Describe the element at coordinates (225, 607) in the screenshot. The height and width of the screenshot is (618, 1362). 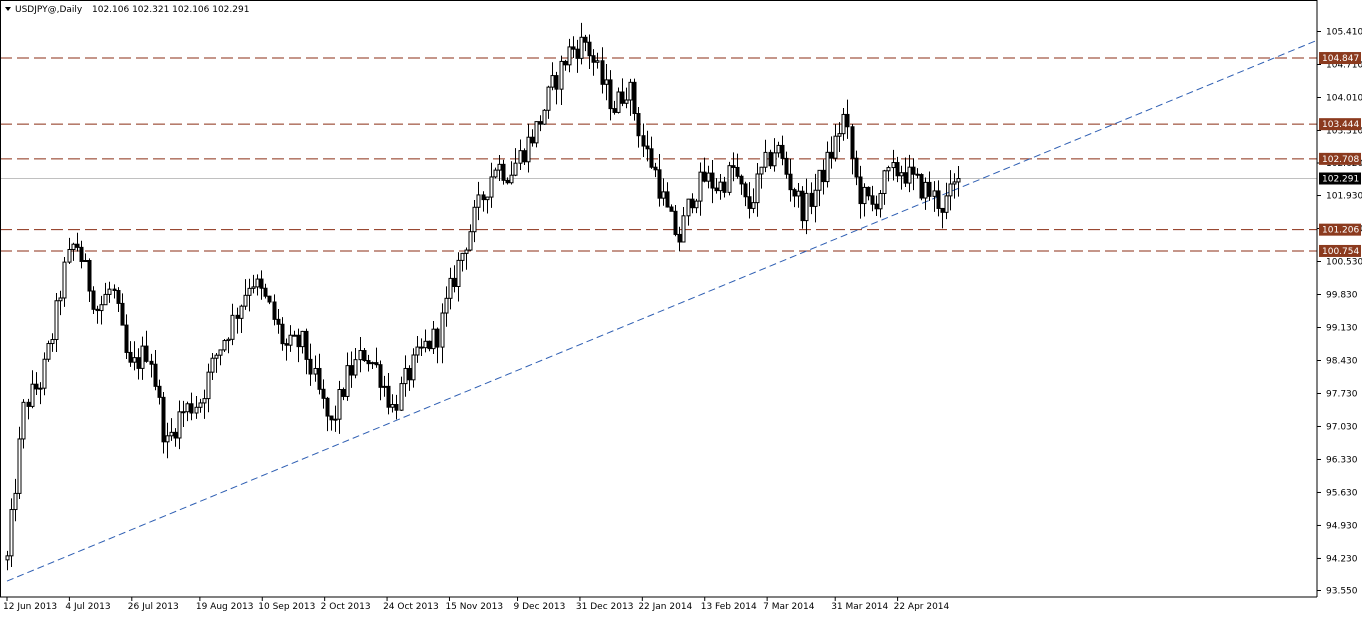
I see `x-tick-label: 19 Aug 2013` at that location.